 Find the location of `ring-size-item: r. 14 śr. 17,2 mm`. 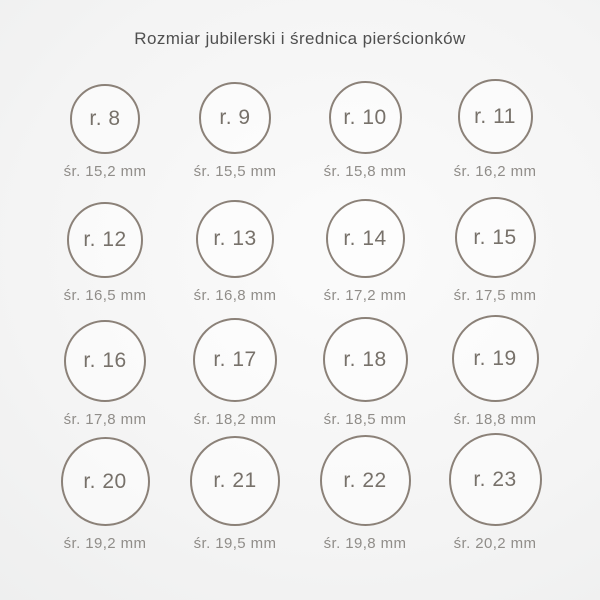

ring-size-item: r. 14 śr. 17,2 mm is located at coordinates (365, 263).